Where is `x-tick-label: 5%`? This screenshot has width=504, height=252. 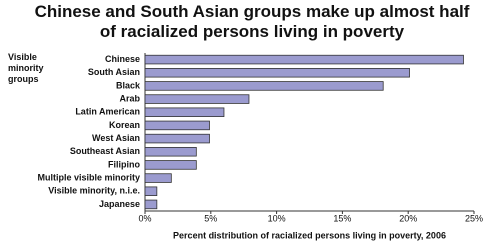 x-tick-label: 5% is located at coordinates (210, 218).